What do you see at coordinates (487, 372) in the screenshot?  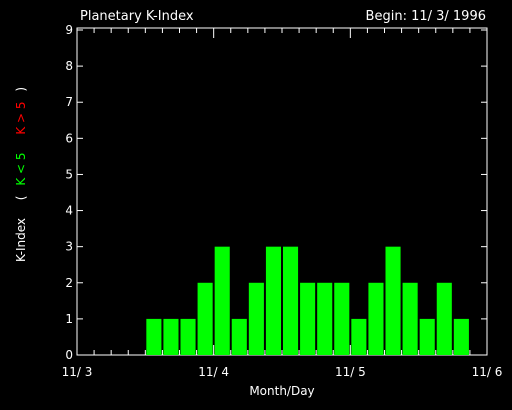 I see `x-tick-label: 11/ 6` at bounding box center [487, 372].